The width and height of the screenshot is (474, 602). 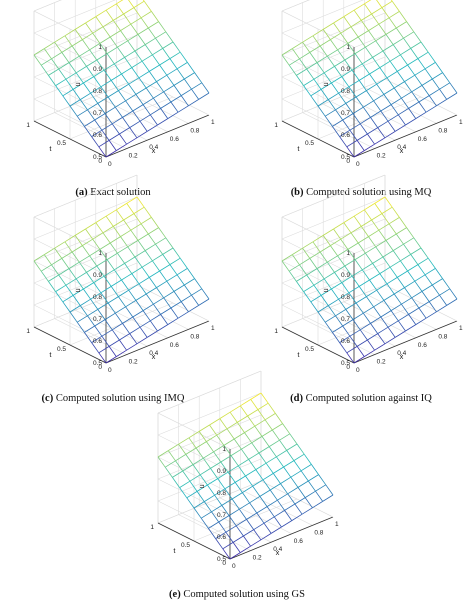 What do you see at coordinates (345, 113) in the screenshot?
I see `z-tick-label: 0.7` at bounding box center [345, 113].